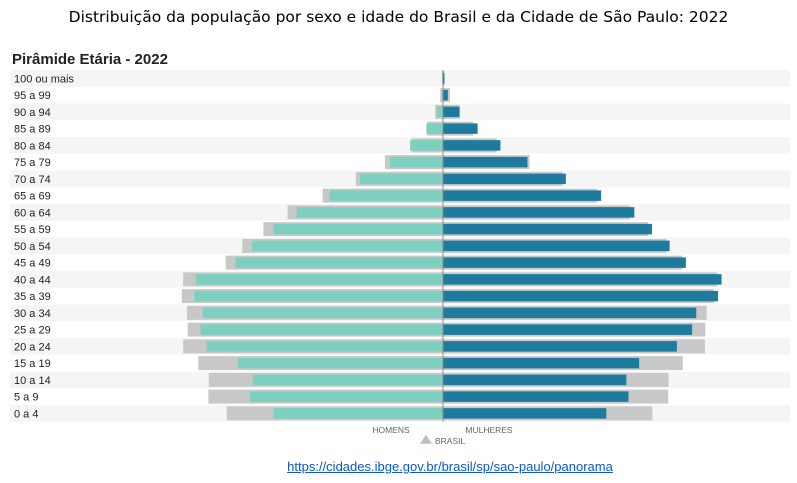  I want to click on category-label: 5 a 9, so click(26, 398).